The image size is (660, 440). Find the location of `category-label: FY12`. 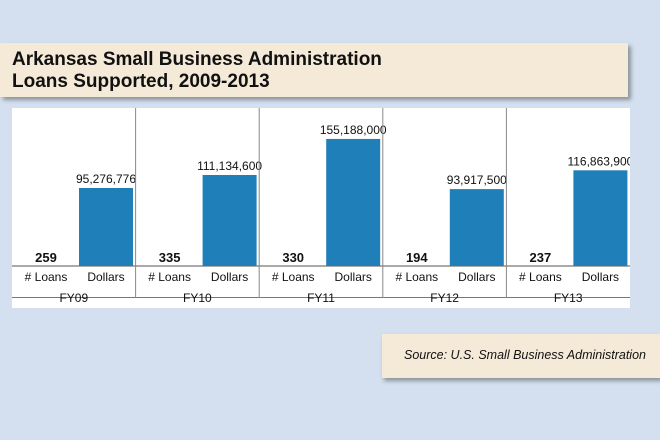

category-label: FY12 is located at coordinates (444, 298).